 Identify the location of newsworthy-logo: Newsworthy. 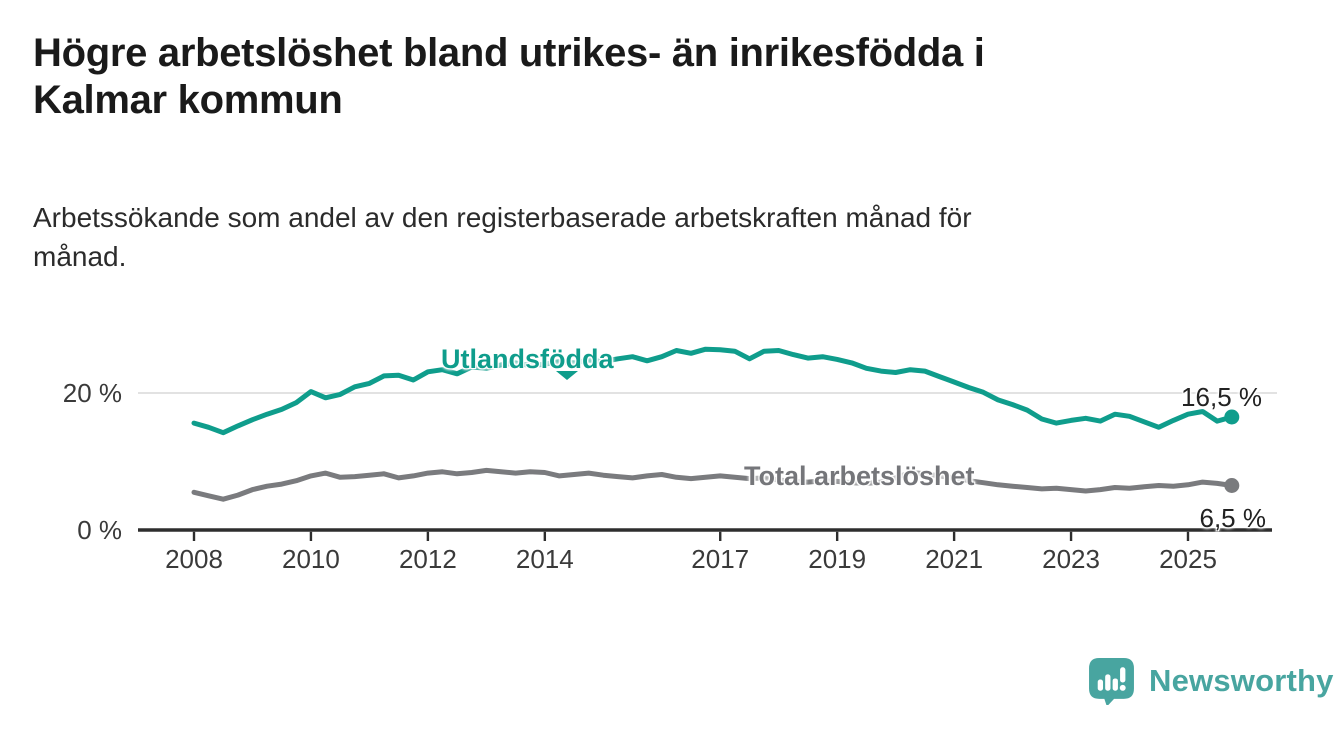
(1210, 680).